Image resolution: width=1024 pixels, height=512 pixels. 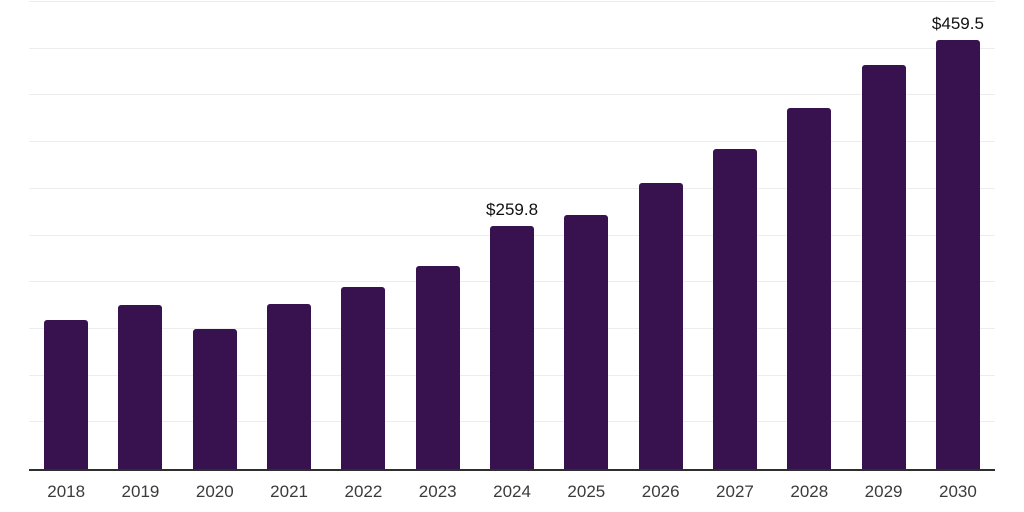 I want to click on bar-2023, so click(x=437, y=367).